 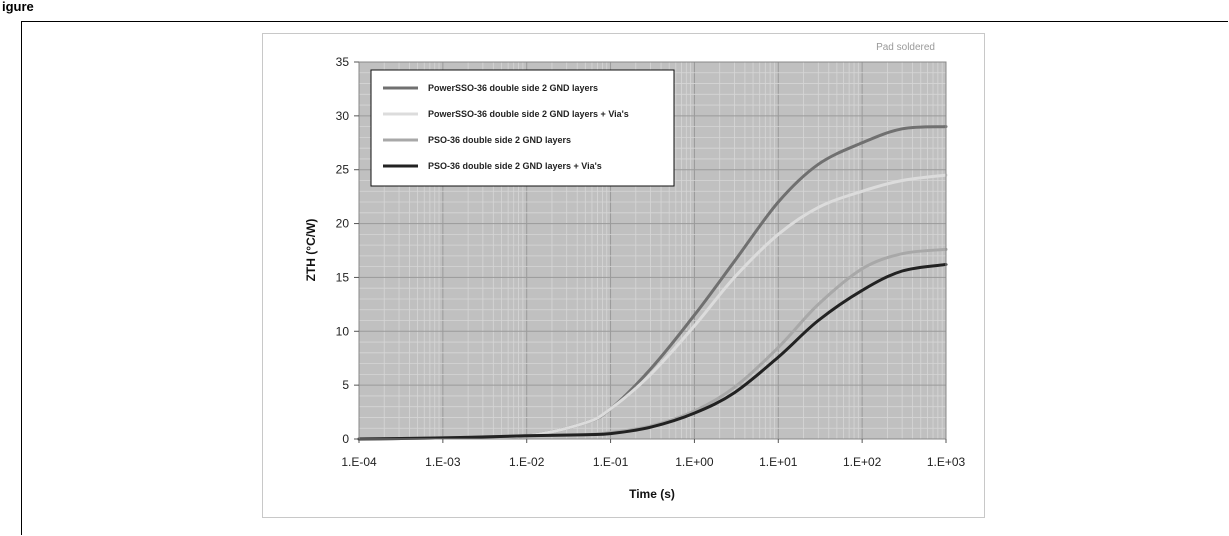 What do you see at coordinates (345, 439) in the screenshot?
I see `y-tick-label: 0` at bounding box center [345, 439].